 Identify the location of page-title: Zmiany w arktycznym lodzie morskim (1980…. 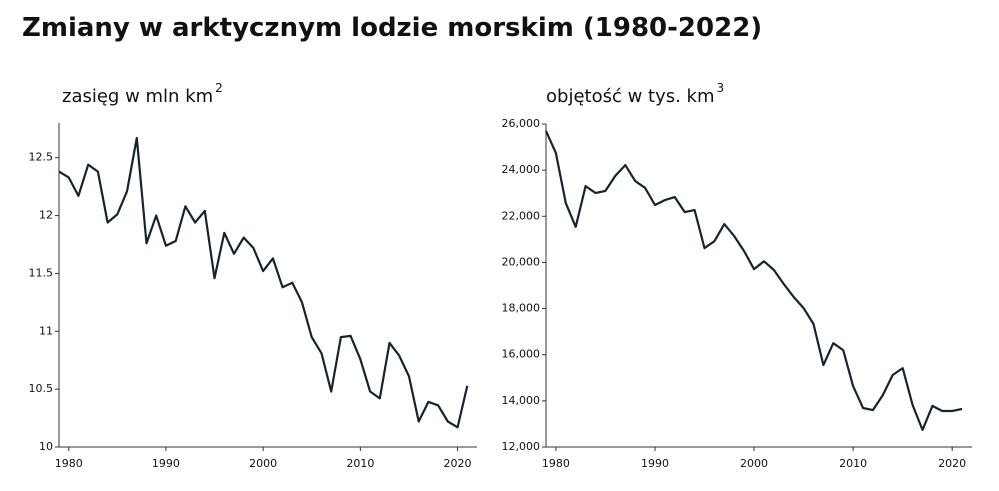
(392, 28).